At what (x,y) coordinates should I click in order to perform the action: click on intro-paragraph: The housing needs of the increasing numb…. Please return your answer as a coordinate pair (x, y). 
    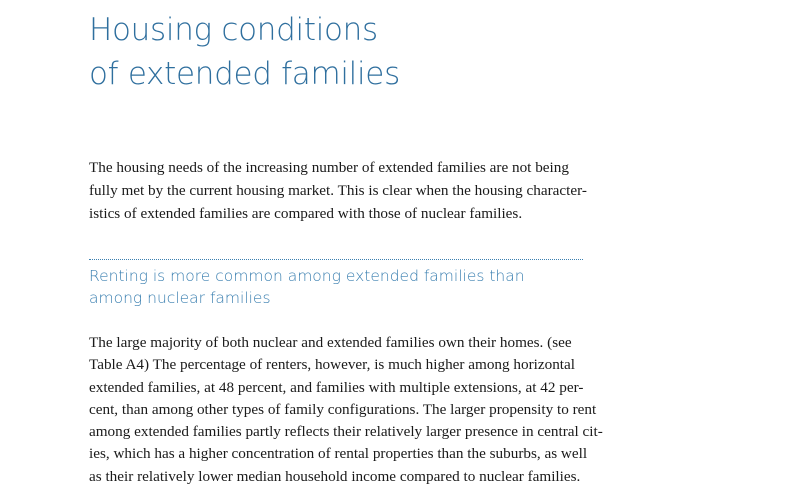
    Looking at the image, I should click on (339, 190).